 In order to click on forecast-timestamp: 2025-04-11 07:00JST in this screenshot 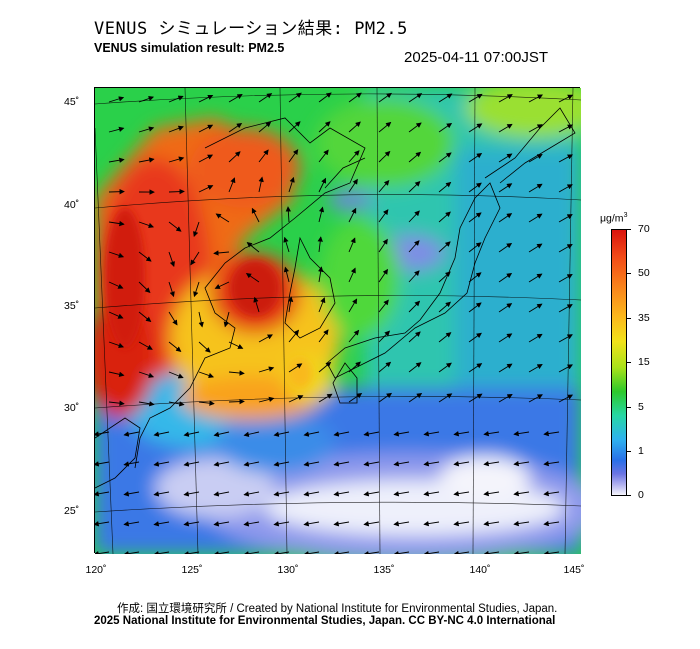, I will do `click(476, 57)`.